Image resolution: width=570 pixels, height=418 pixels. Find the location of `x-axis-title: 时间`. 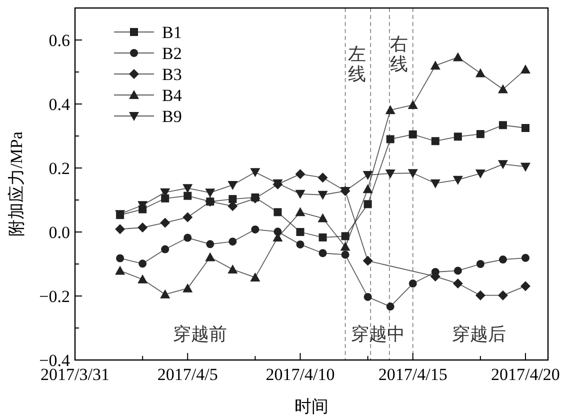

x-axis-title: 时间 is located at coordinates (311, 406).